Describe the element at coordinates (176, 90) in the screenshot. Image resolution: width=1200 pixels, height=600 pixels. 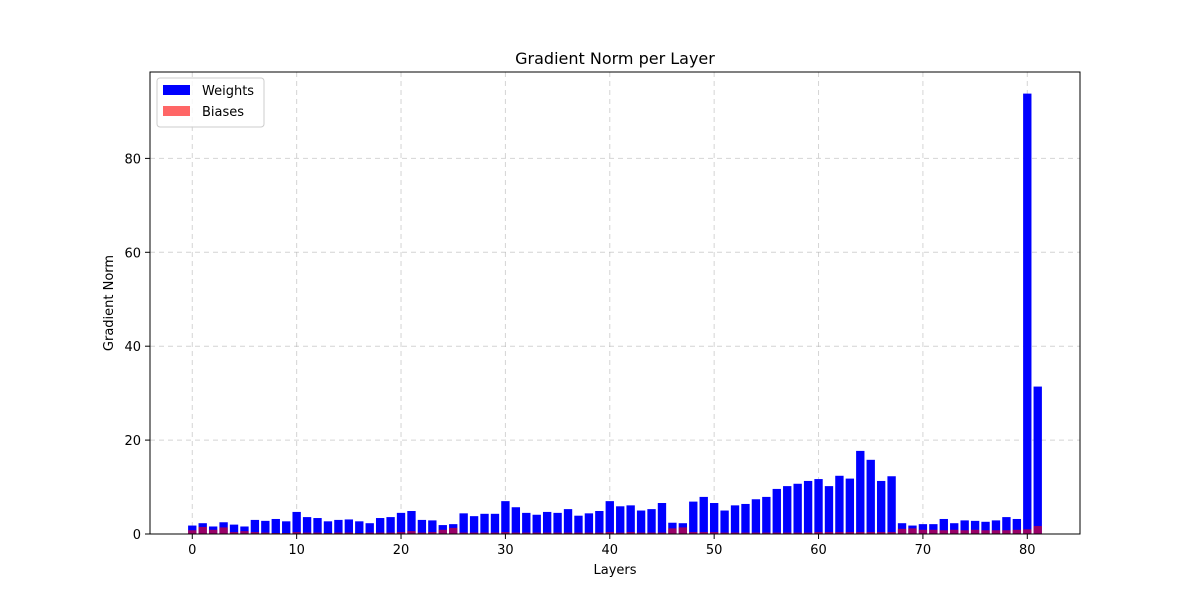
I see `legend-swatch-weights` at that location.